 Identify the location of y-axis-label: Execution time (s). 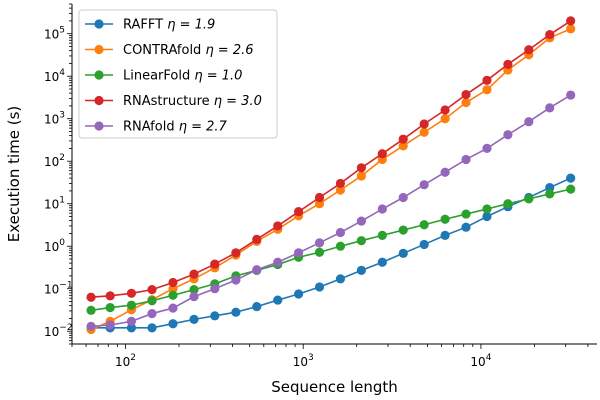
(14, 174).